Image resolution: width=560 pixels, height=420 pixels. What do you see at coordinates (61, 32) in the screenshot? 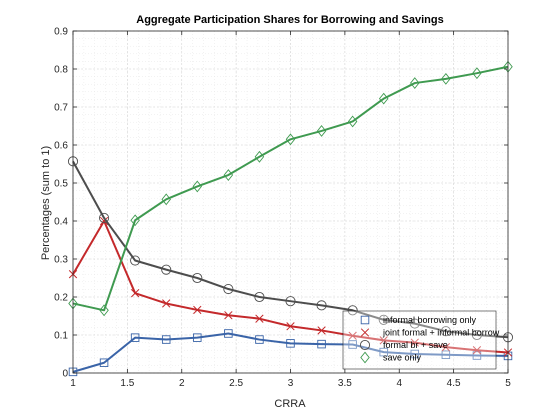
I see `y-tick-label: 0.9` at bounding box center [61, 32].